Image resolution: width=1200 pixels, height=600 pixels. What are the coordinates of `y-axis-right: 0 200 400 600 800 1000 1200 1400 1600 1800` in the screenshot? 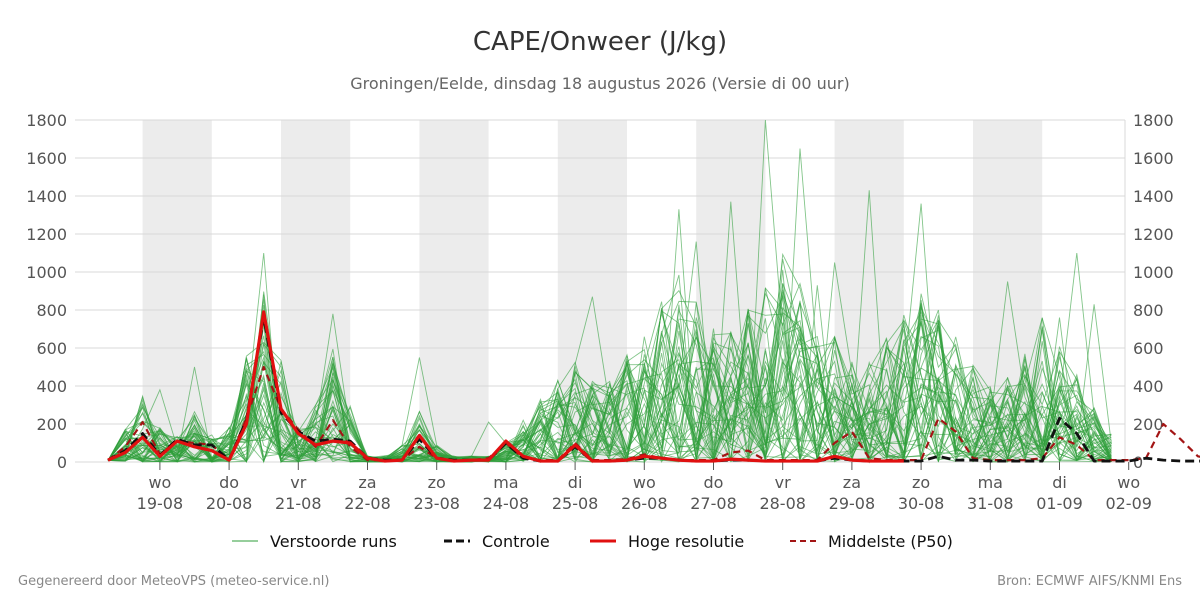 It's located at (1153, 291).